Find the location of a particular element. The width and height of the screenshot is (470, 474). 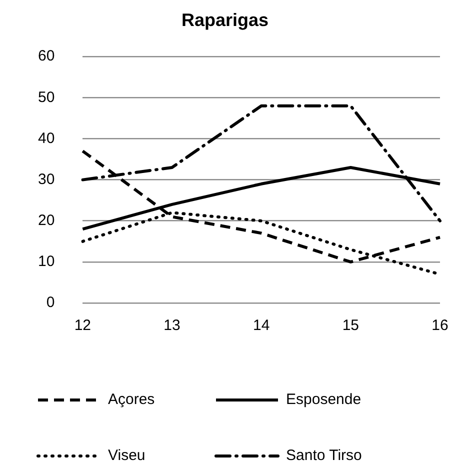

legend-label: Santo Tirso is located at coordinates (324, 455).